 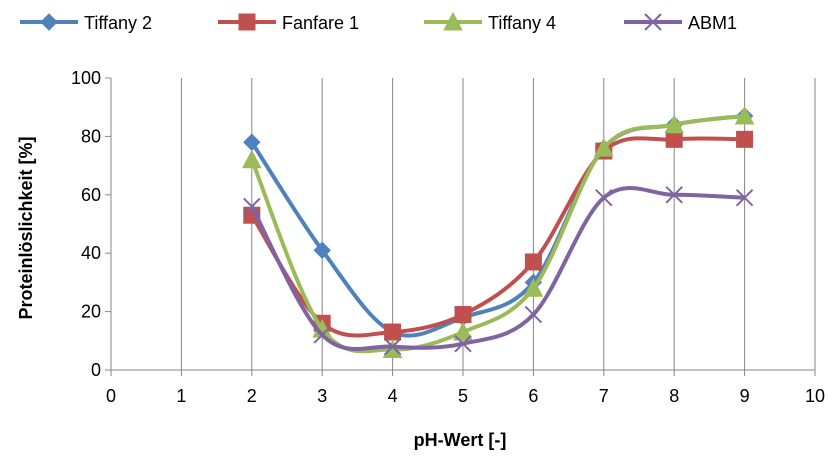 I want to click on legend-item: ABM1, so click(x=680, y=23).